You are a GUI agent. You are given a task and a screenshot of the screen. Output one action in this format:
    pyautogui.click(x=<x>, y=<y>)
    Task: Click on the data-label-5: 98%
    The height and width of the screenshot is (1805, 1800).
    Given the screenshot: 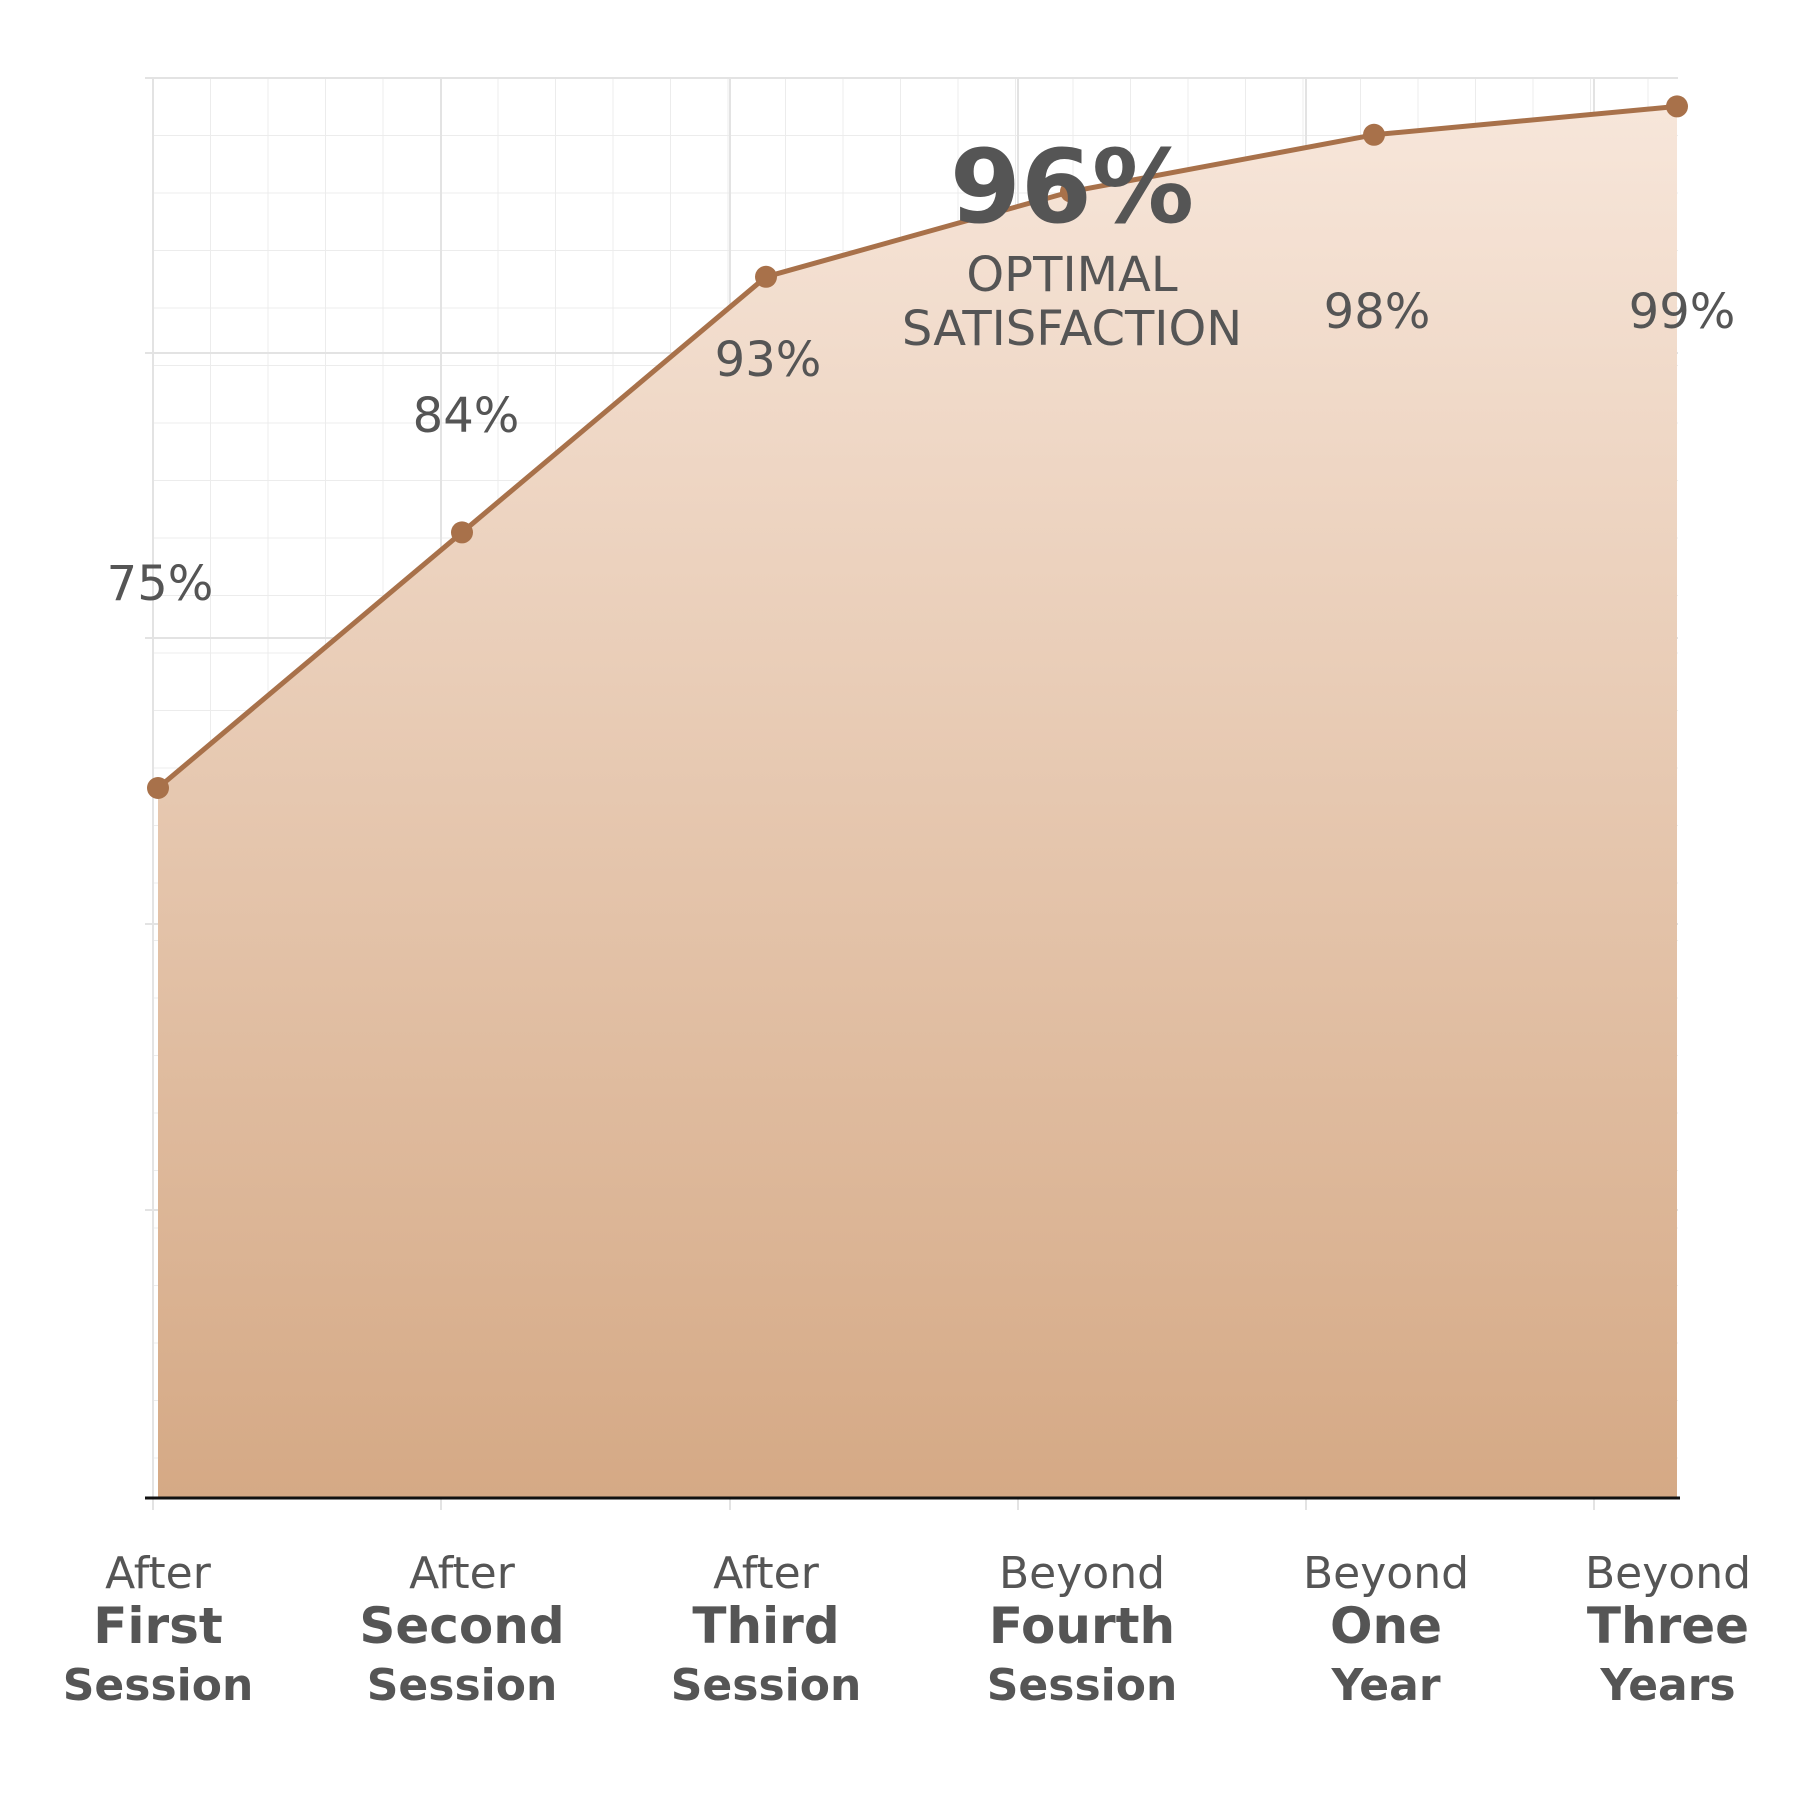 What is the action you would take?
    pyautogui.click(x=1377, y=312)
    